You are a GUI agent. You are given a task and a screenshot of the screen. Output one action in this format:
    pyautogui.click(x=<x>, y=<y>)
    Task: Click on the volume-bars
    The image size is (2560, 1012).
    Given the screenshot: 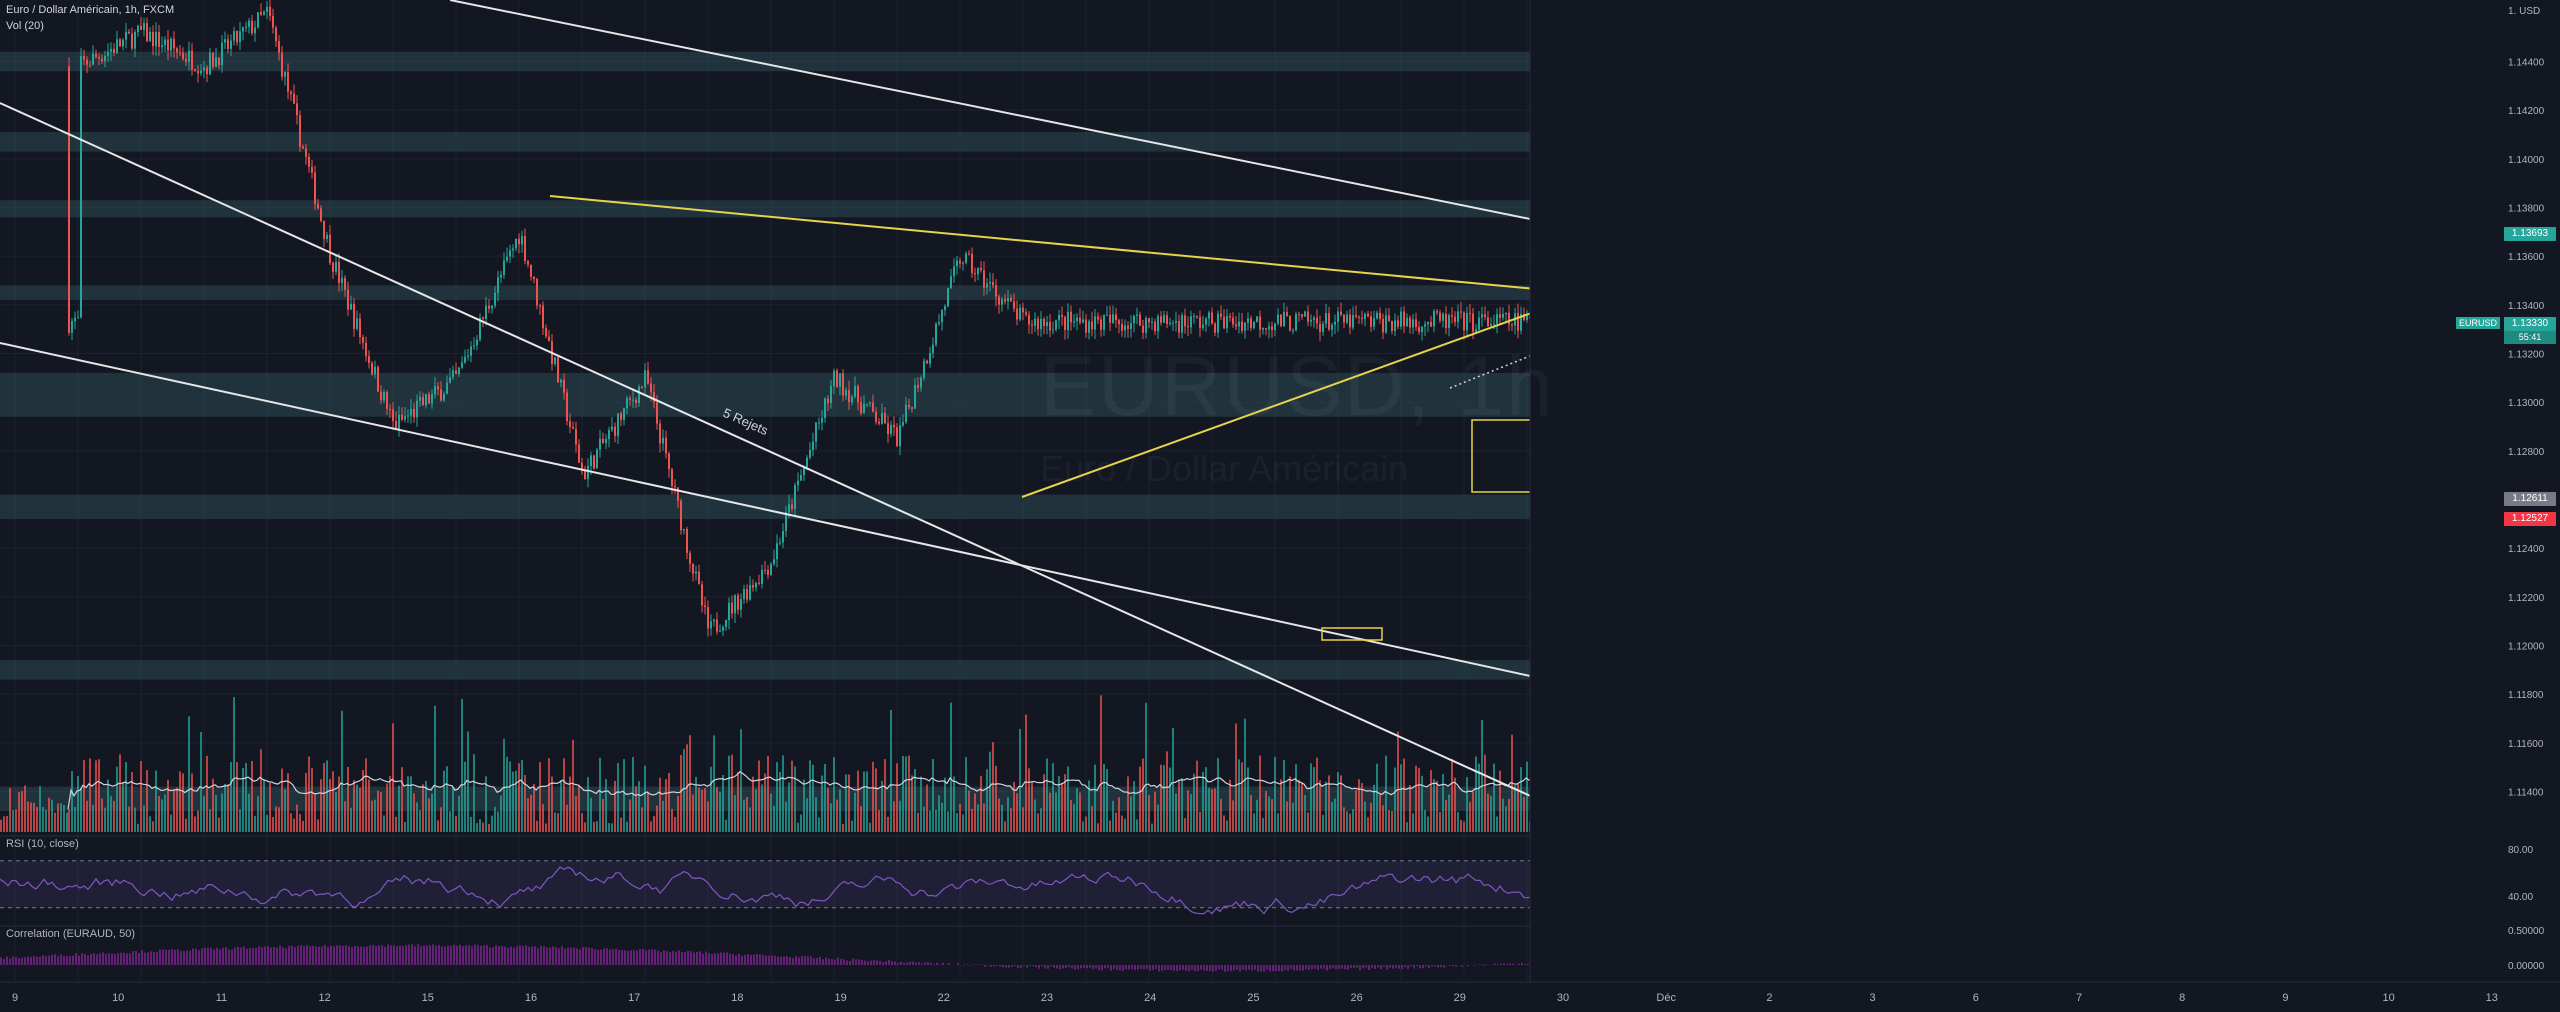 What is the action you would take?
    pyautogui.click(x=849, y=763)
    